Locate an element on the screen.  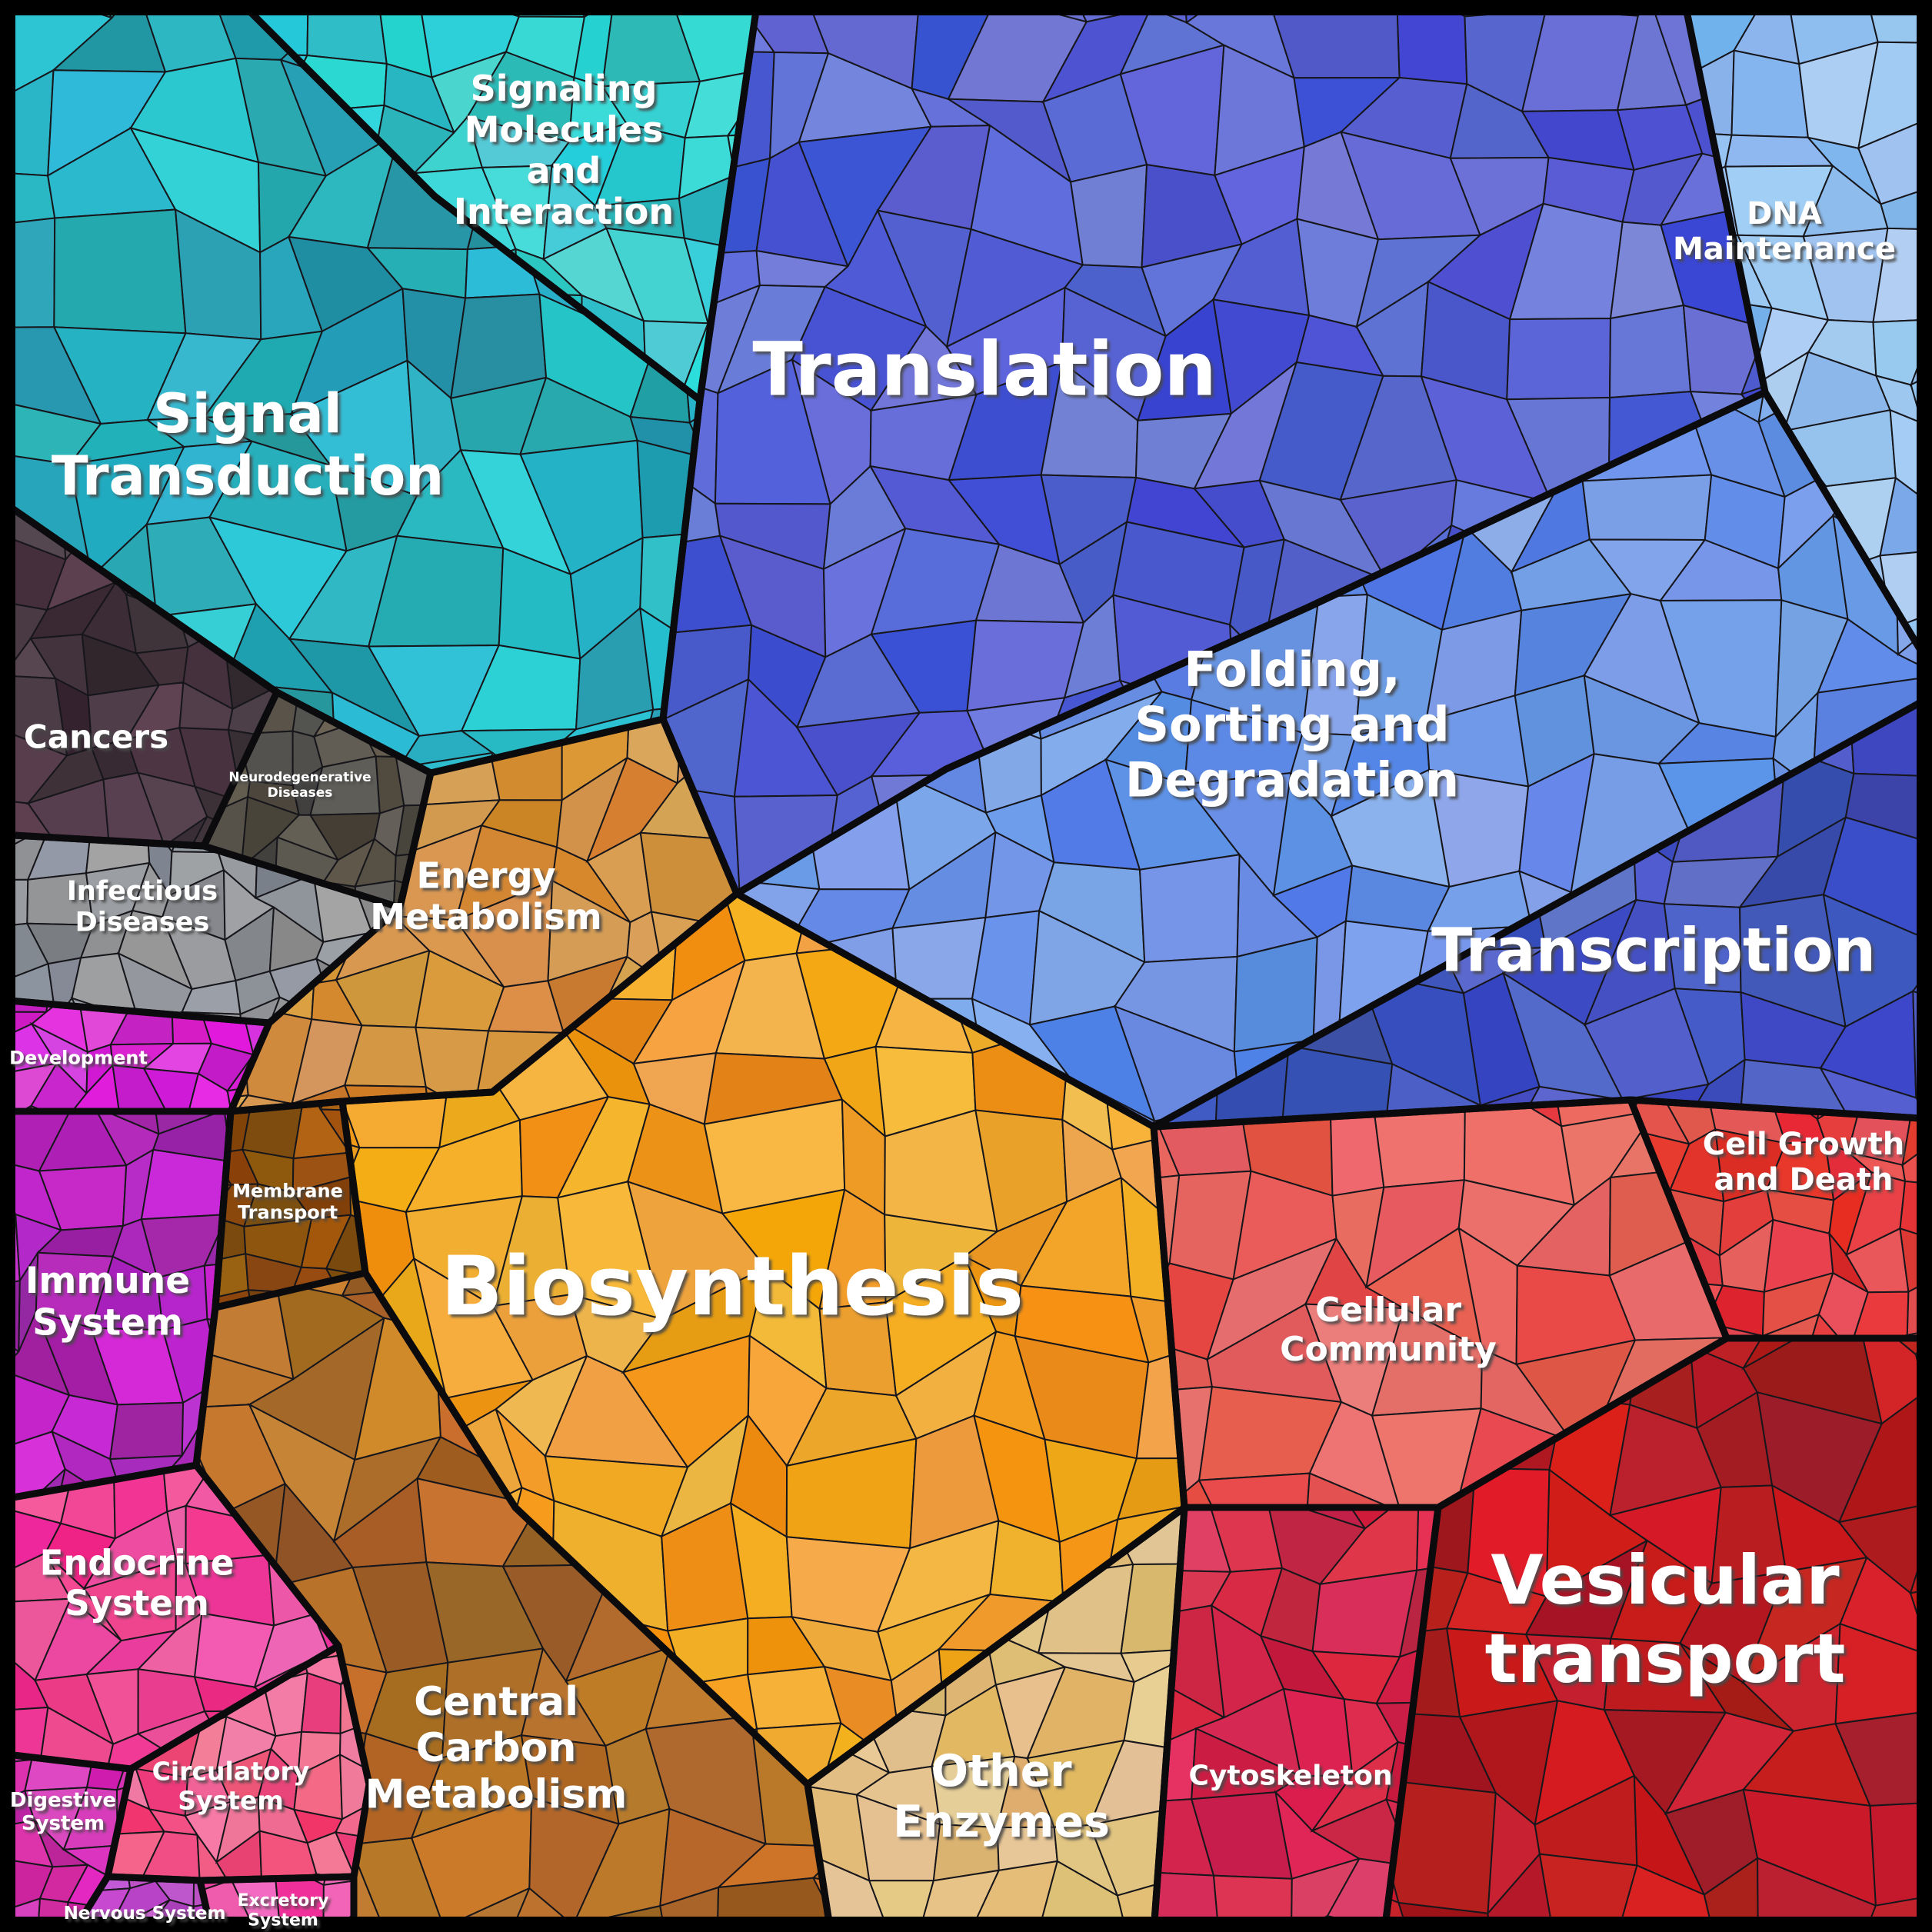
endocrine-system-label: Endocrine System is located at coordinates (137, 1583).